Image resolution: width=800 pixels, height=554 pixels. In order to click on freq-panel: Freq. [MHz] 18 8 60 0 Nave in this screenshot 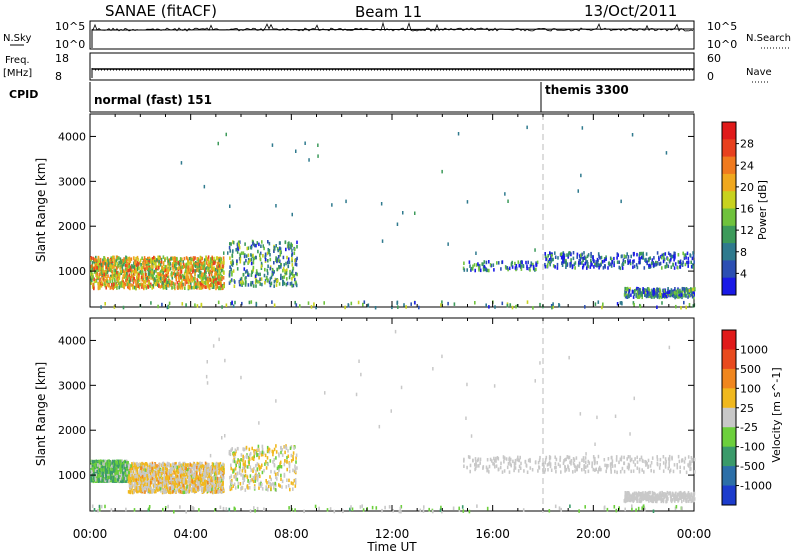, I will do `click(387, 67)`.